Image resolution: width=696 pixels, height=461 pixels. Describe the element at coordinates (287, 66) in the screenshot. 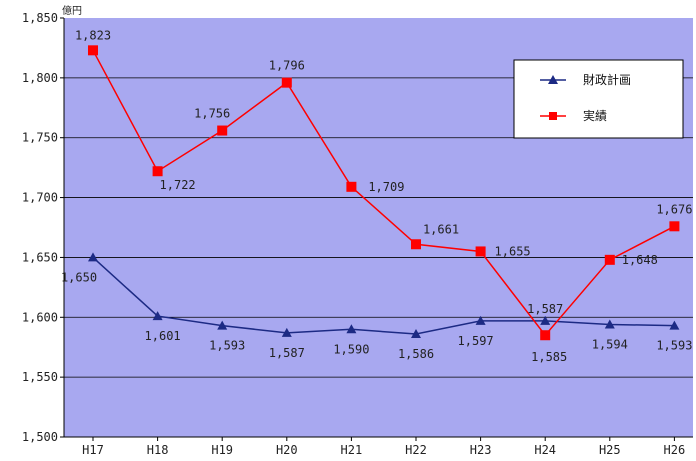

I see `data-label: 1,796` at that location.